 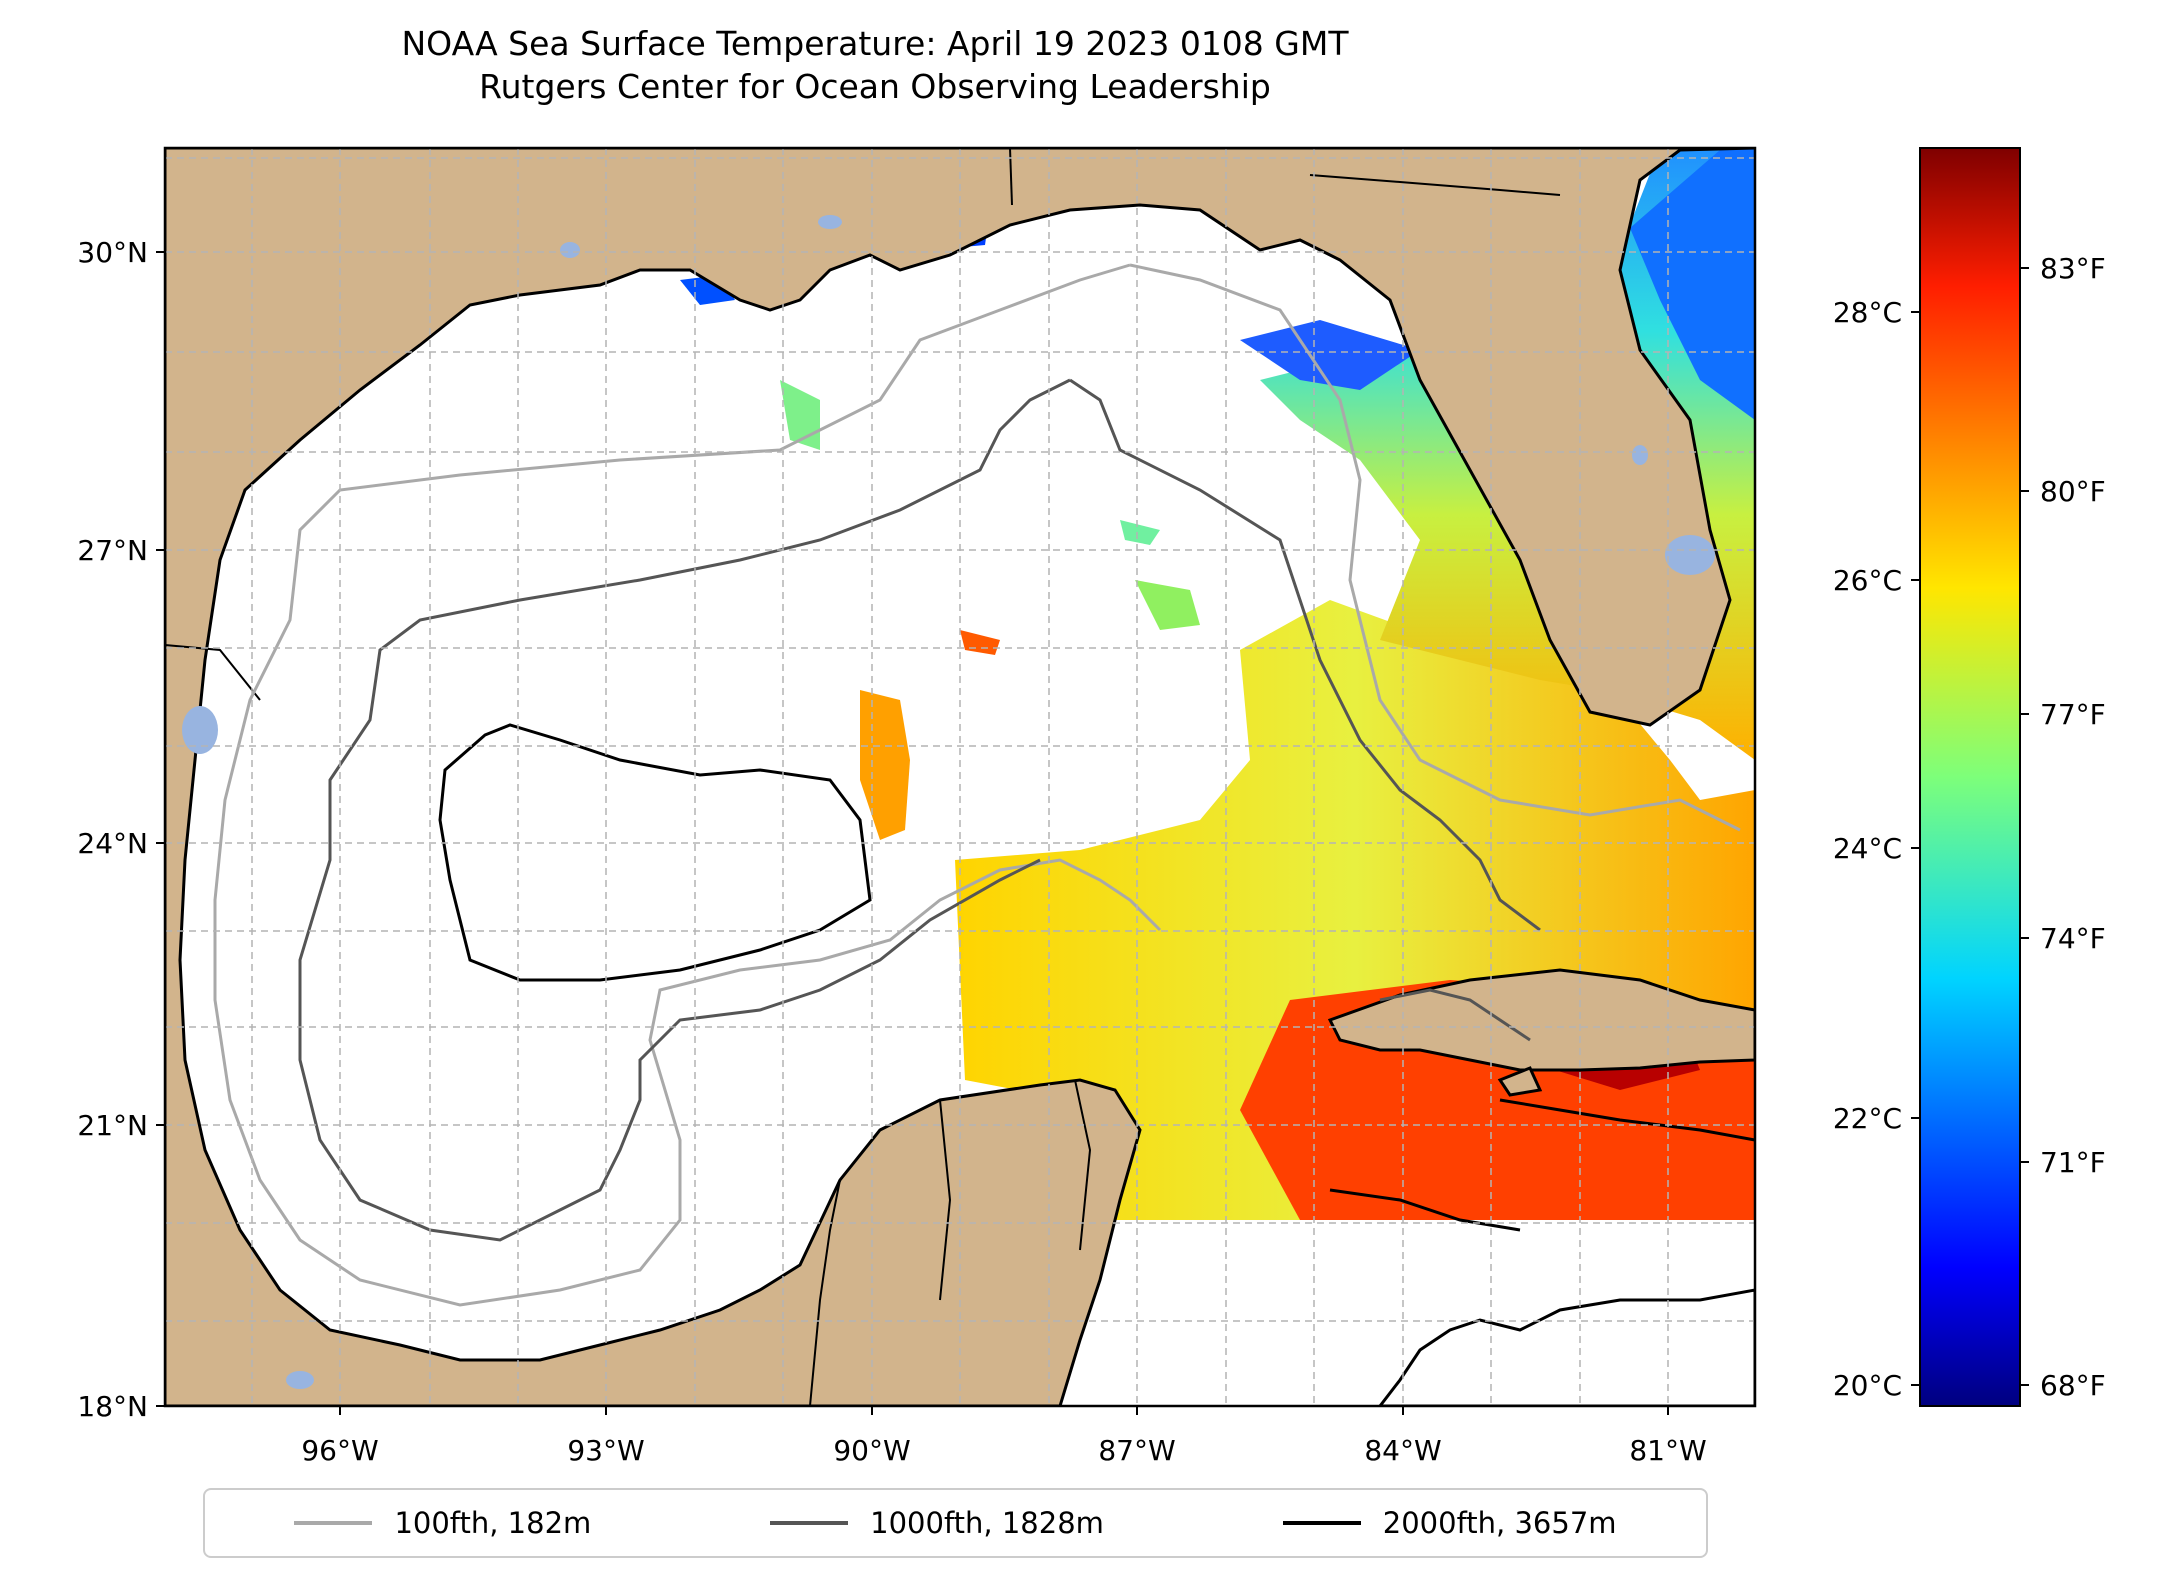 What do you see at coordinates (1004, 1410) in the screenshot?
I see `lon-ticks` at bounding box center [1004, 1410].